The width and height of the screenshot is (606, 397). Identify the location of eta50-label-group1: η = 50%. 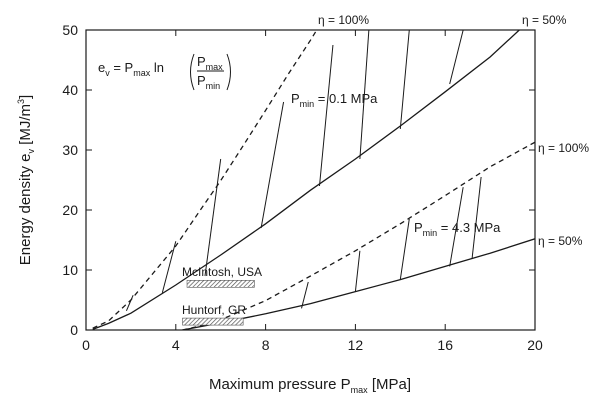
(544, 20).